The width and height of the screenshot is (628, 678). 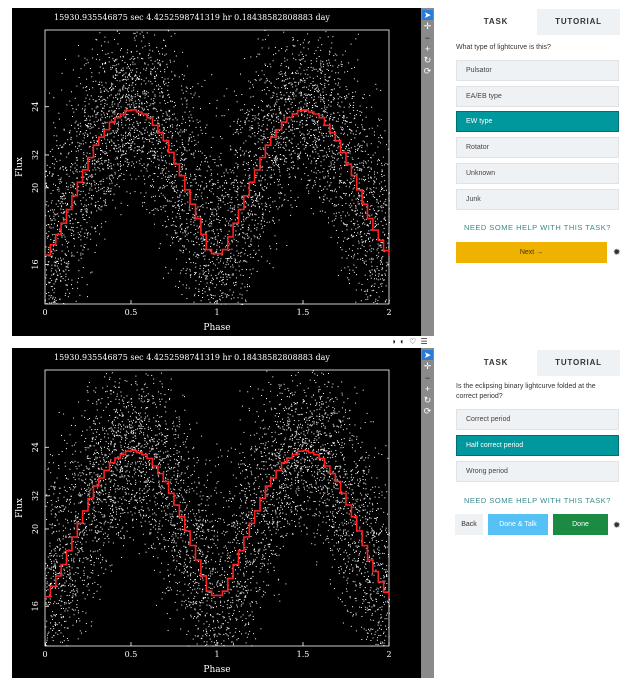 I want to click on answer-pulsator: Pulsator, so click(x=537, y=70).